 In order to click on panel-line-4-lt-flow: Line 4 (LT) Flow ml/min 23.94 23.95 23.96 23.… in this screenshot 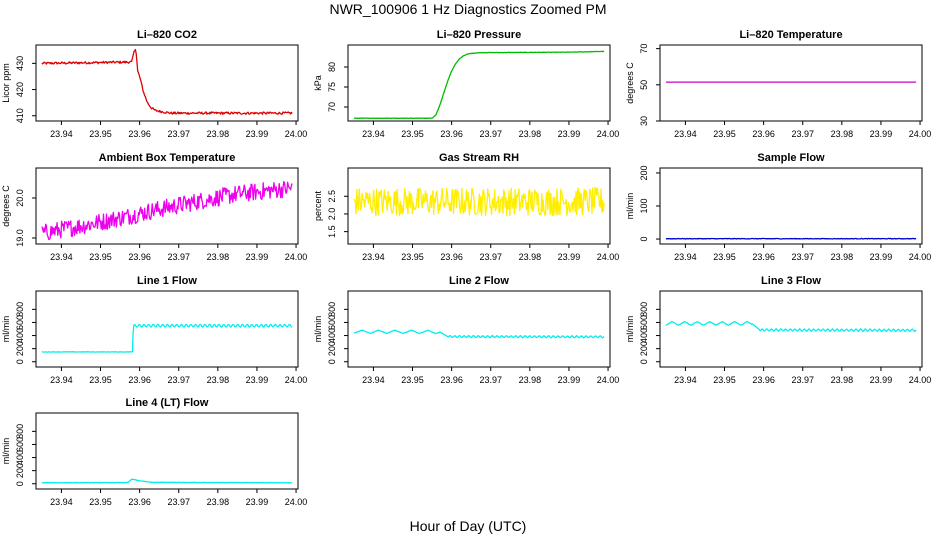, I will do `click(154, 452)`.